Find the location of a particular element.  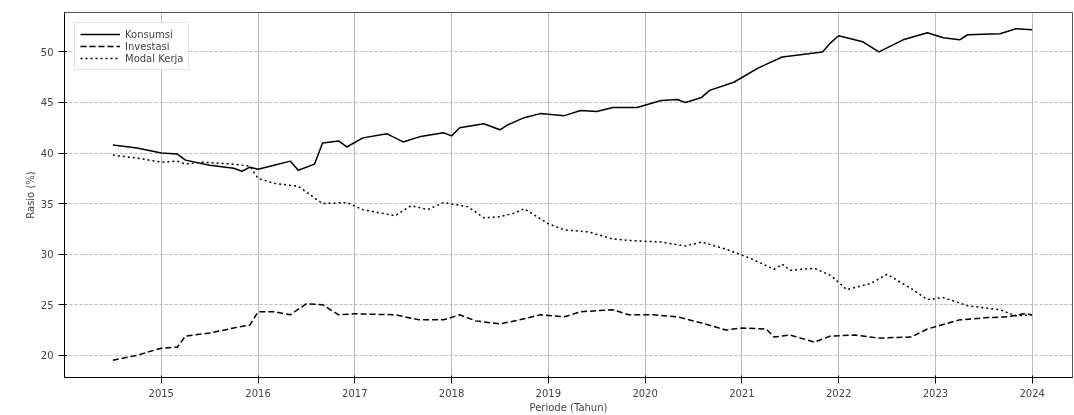

y-axis-title: Rasio (%) is located at coordinates (30, 195).